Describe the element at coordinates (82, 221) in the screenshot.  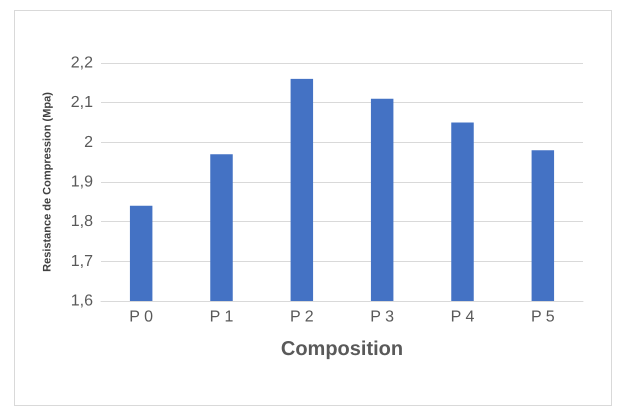
I see `y-tick-label: 1,8` at that location.